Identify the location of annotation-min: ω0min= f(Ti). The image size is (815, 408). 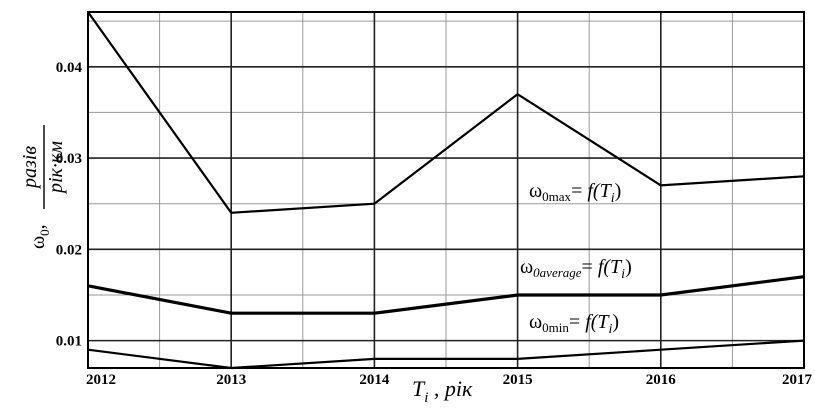
(574, 324).